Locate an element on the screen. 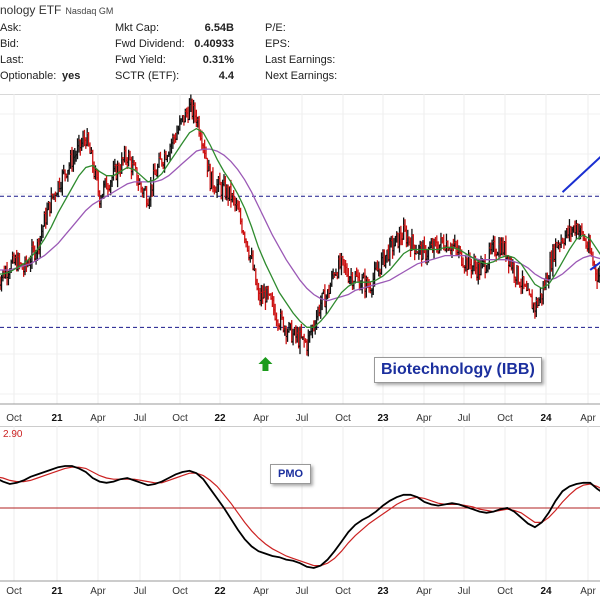 This screenshot has height=600, width=600. fwd-dividend-label: Fwd Dividend: is located at coordinates (150, 44).